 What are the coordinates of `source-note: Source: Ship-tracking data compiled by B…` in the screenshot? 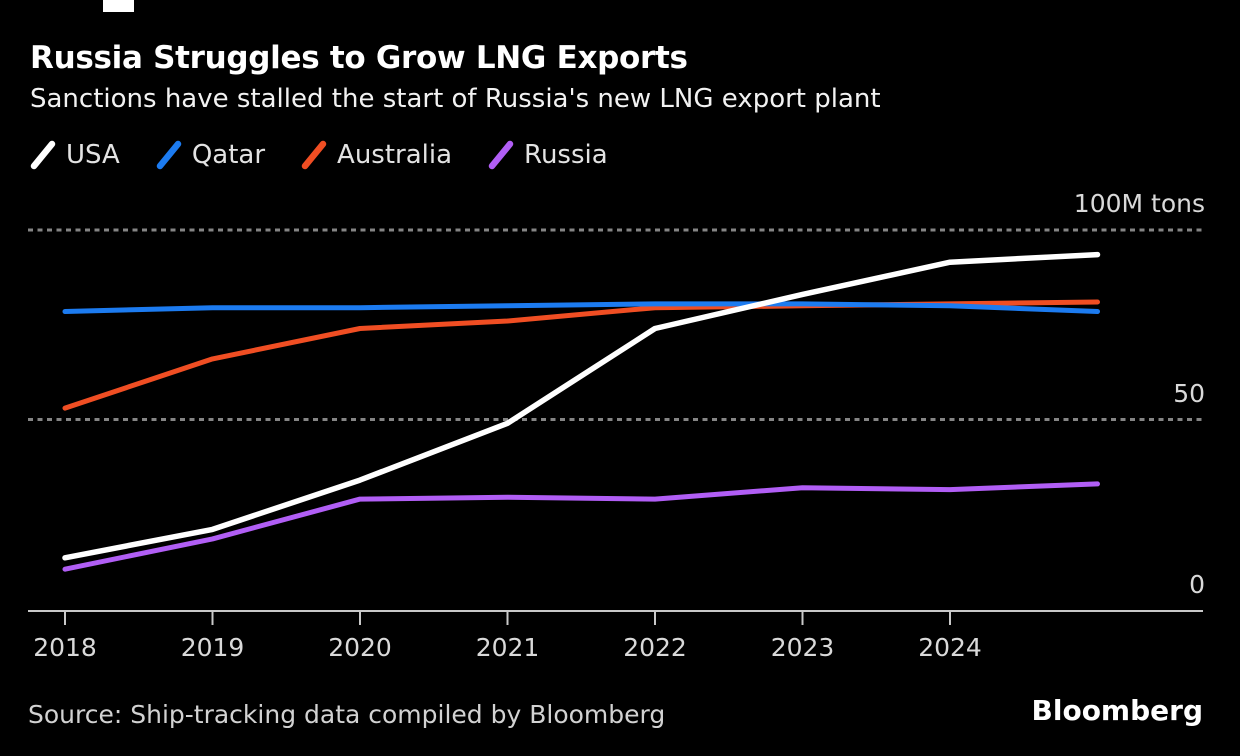 It's located at (347, 714).